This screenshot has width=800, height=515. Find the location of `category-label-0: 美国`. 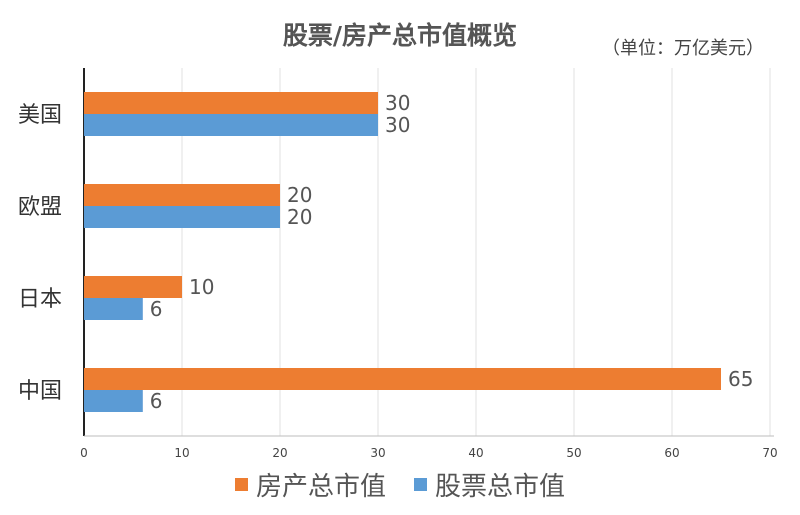

category-label-0: 美国 is located at coordinates (40, 115).